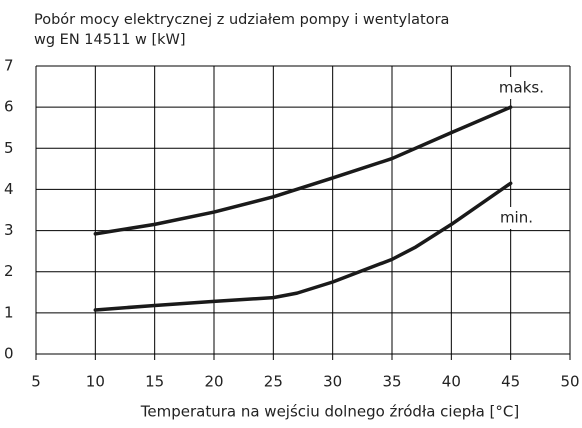  I want to click on y-tick-label: 4, so click(9, 189).